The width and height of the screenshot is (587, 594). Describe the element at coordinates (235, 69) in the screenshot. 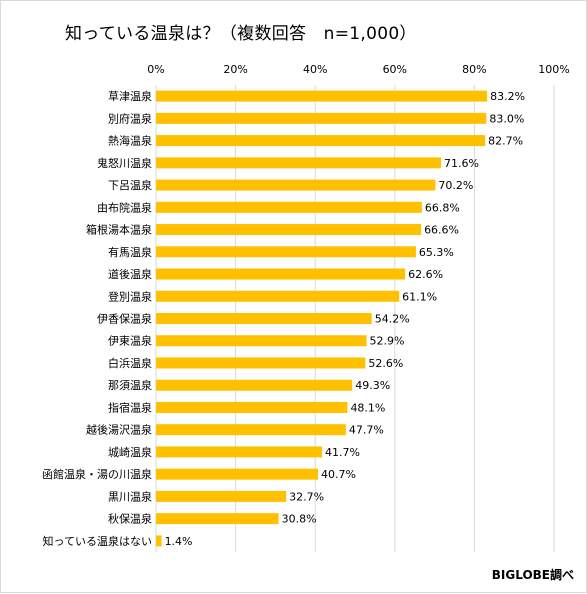

I see `tick-label: 20%` at that location.